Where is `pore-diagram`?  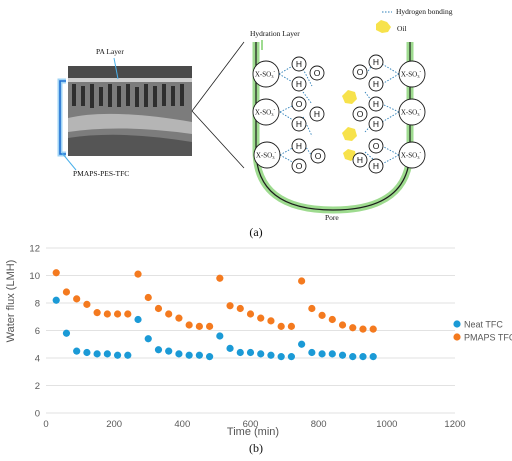 pore-diagram is located at coordinates (333, 128).